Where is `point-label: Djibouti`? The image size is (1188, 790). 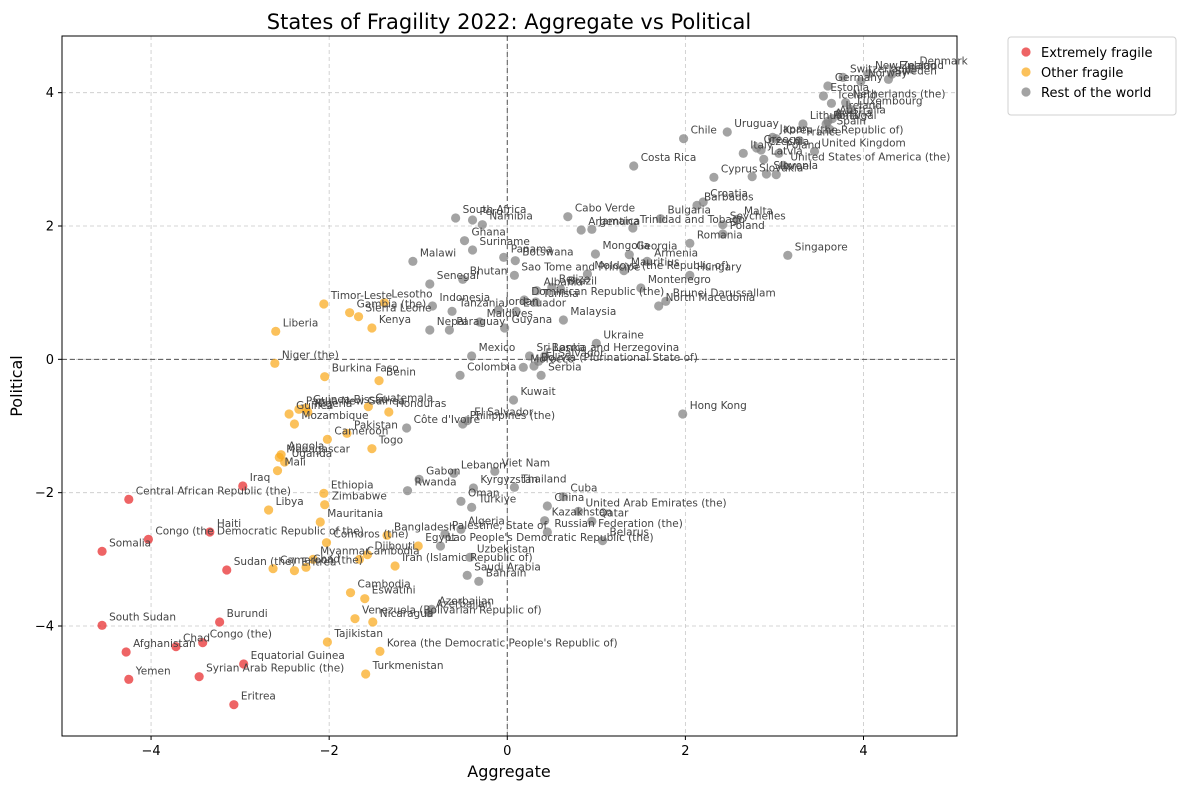
point-label: Djibouti is located at coordinates (394, 547).